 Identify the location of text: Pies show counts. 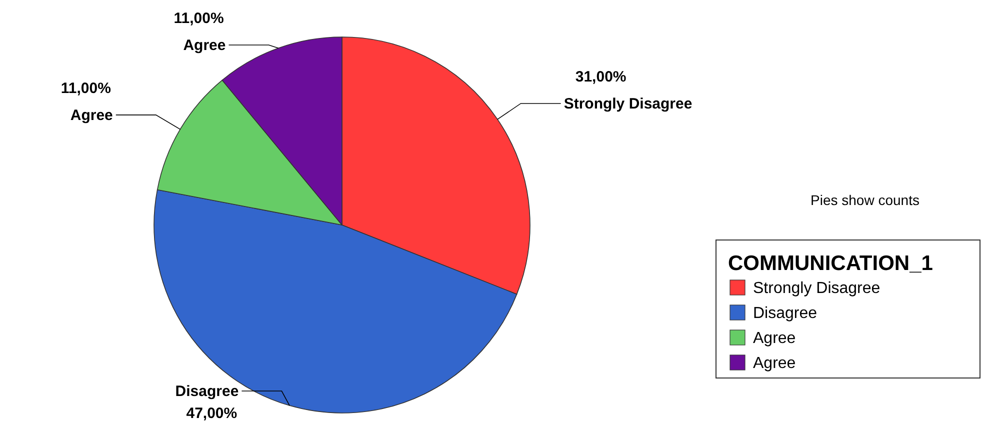
(865, 200).